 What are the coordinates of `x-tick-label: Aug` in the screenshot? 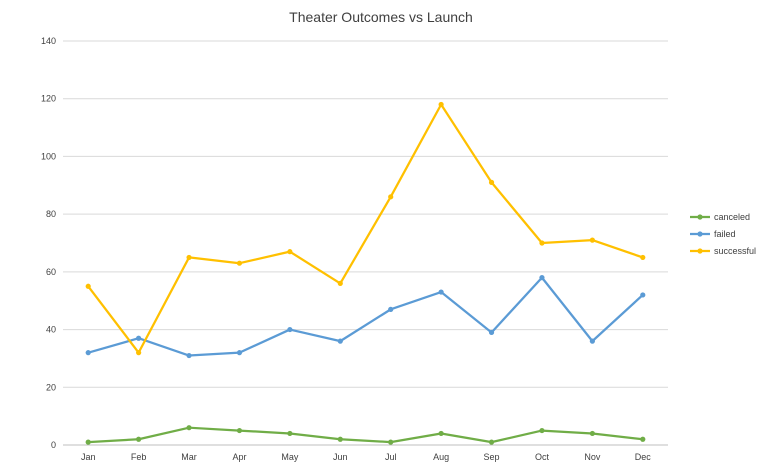 It's located at (441, 457).